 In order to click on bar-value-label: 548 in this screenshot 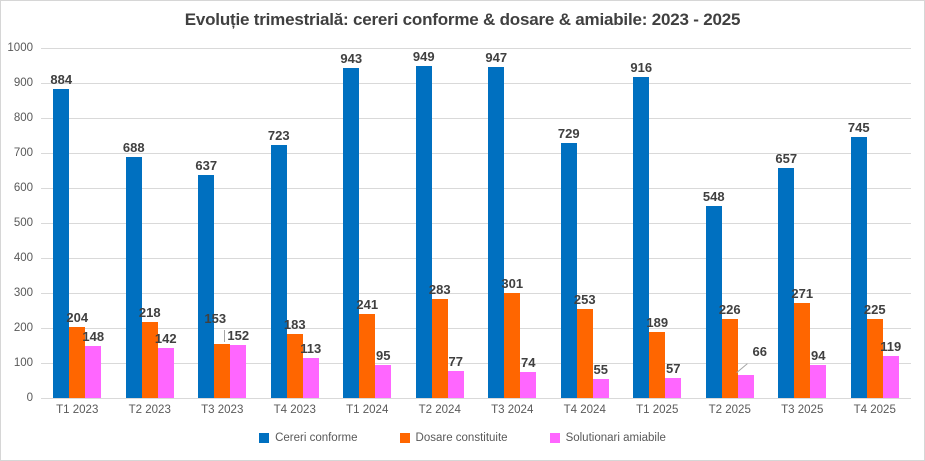, I will do `click(713, 197)`.